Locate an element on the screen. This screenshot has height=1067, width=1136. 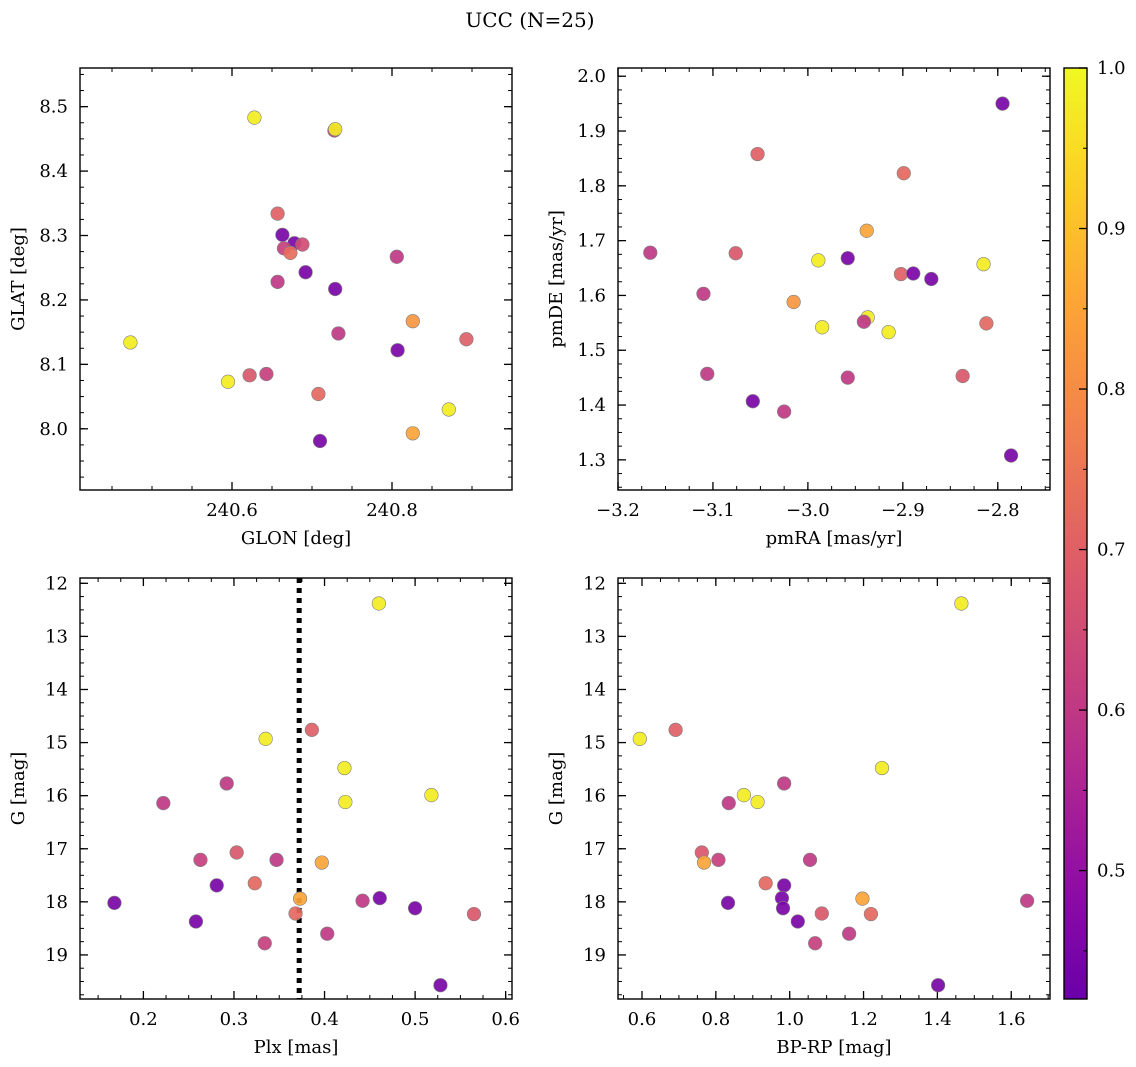
x-axis-label: GLON [deg] is located at coordinates (296, 538).